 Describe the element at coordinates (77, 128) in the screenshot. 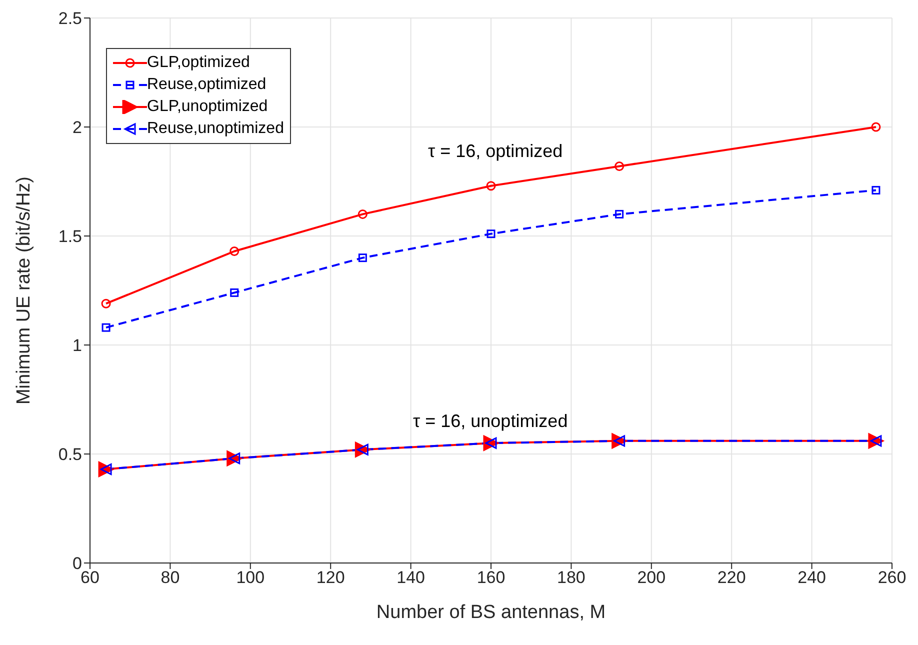

I see `y-tick-label: 2` at that location.